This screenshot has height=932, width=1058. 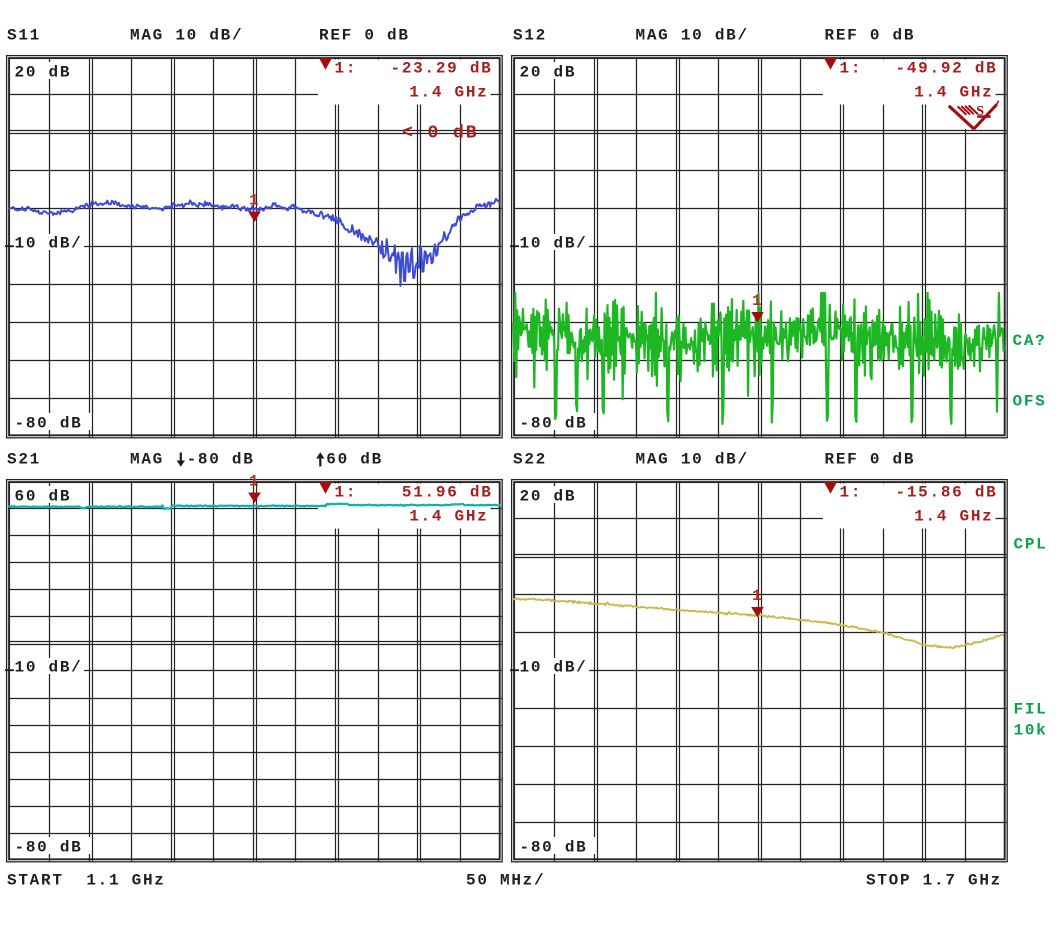 What do you see at coordinates (1030, 341) in the screenshot?
I see `svg-text: CA?` at bounding box center [1030, 341].